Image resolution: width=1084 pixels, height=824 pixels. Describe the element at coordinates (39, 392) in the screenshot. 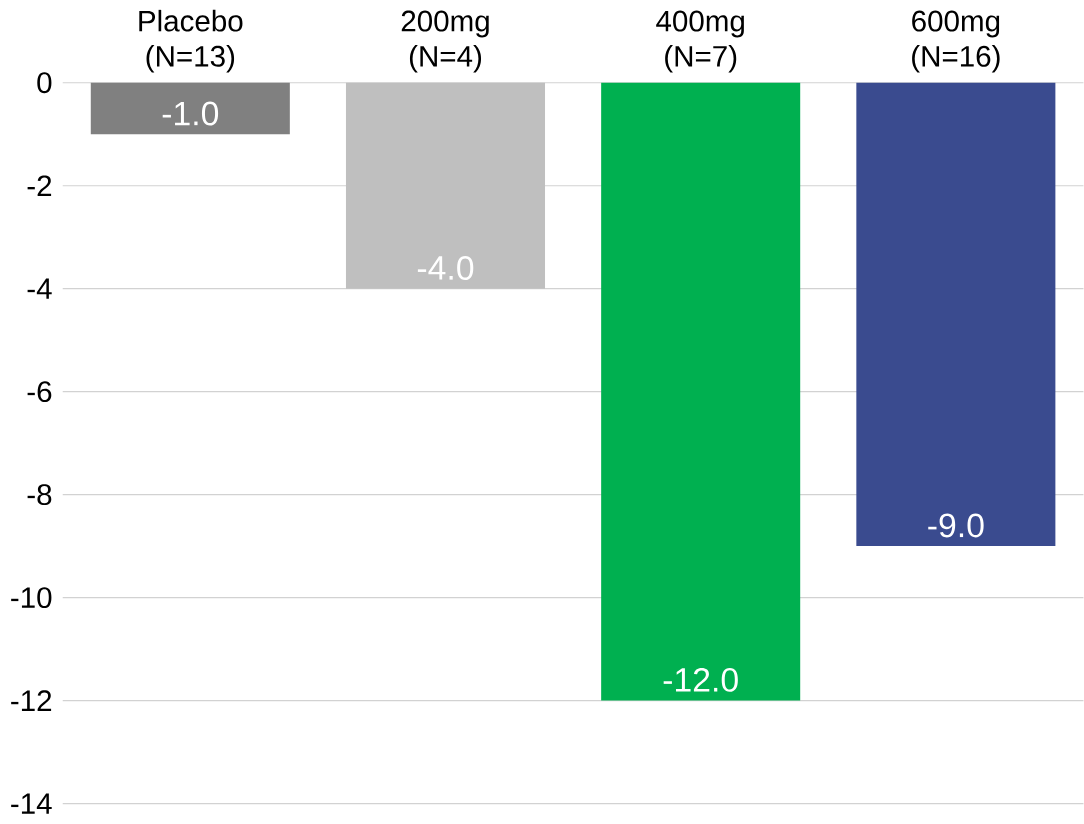

I see `y-tick-label: -6` at that location.